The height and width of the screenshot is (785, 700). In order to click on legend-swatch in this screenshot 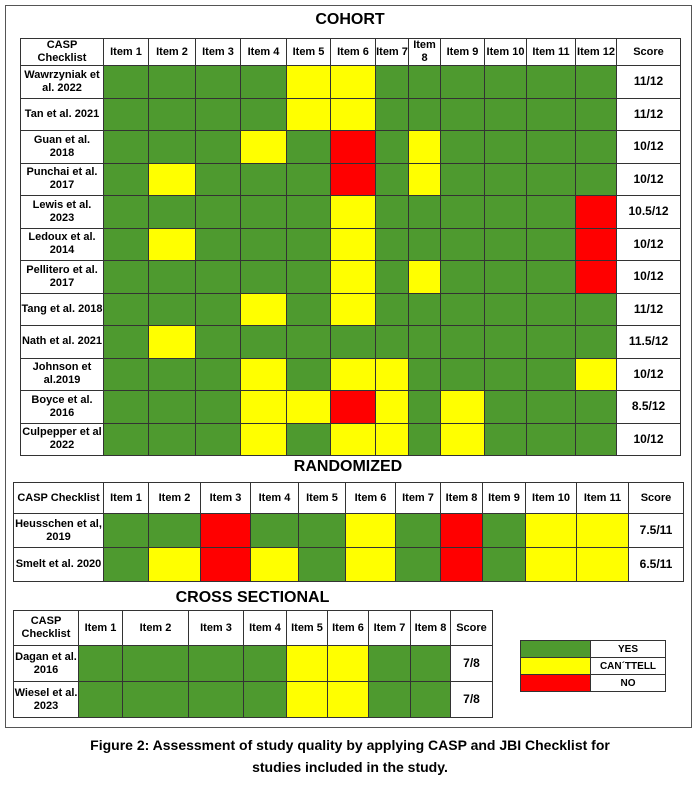, I will do `click(555, 683)`.